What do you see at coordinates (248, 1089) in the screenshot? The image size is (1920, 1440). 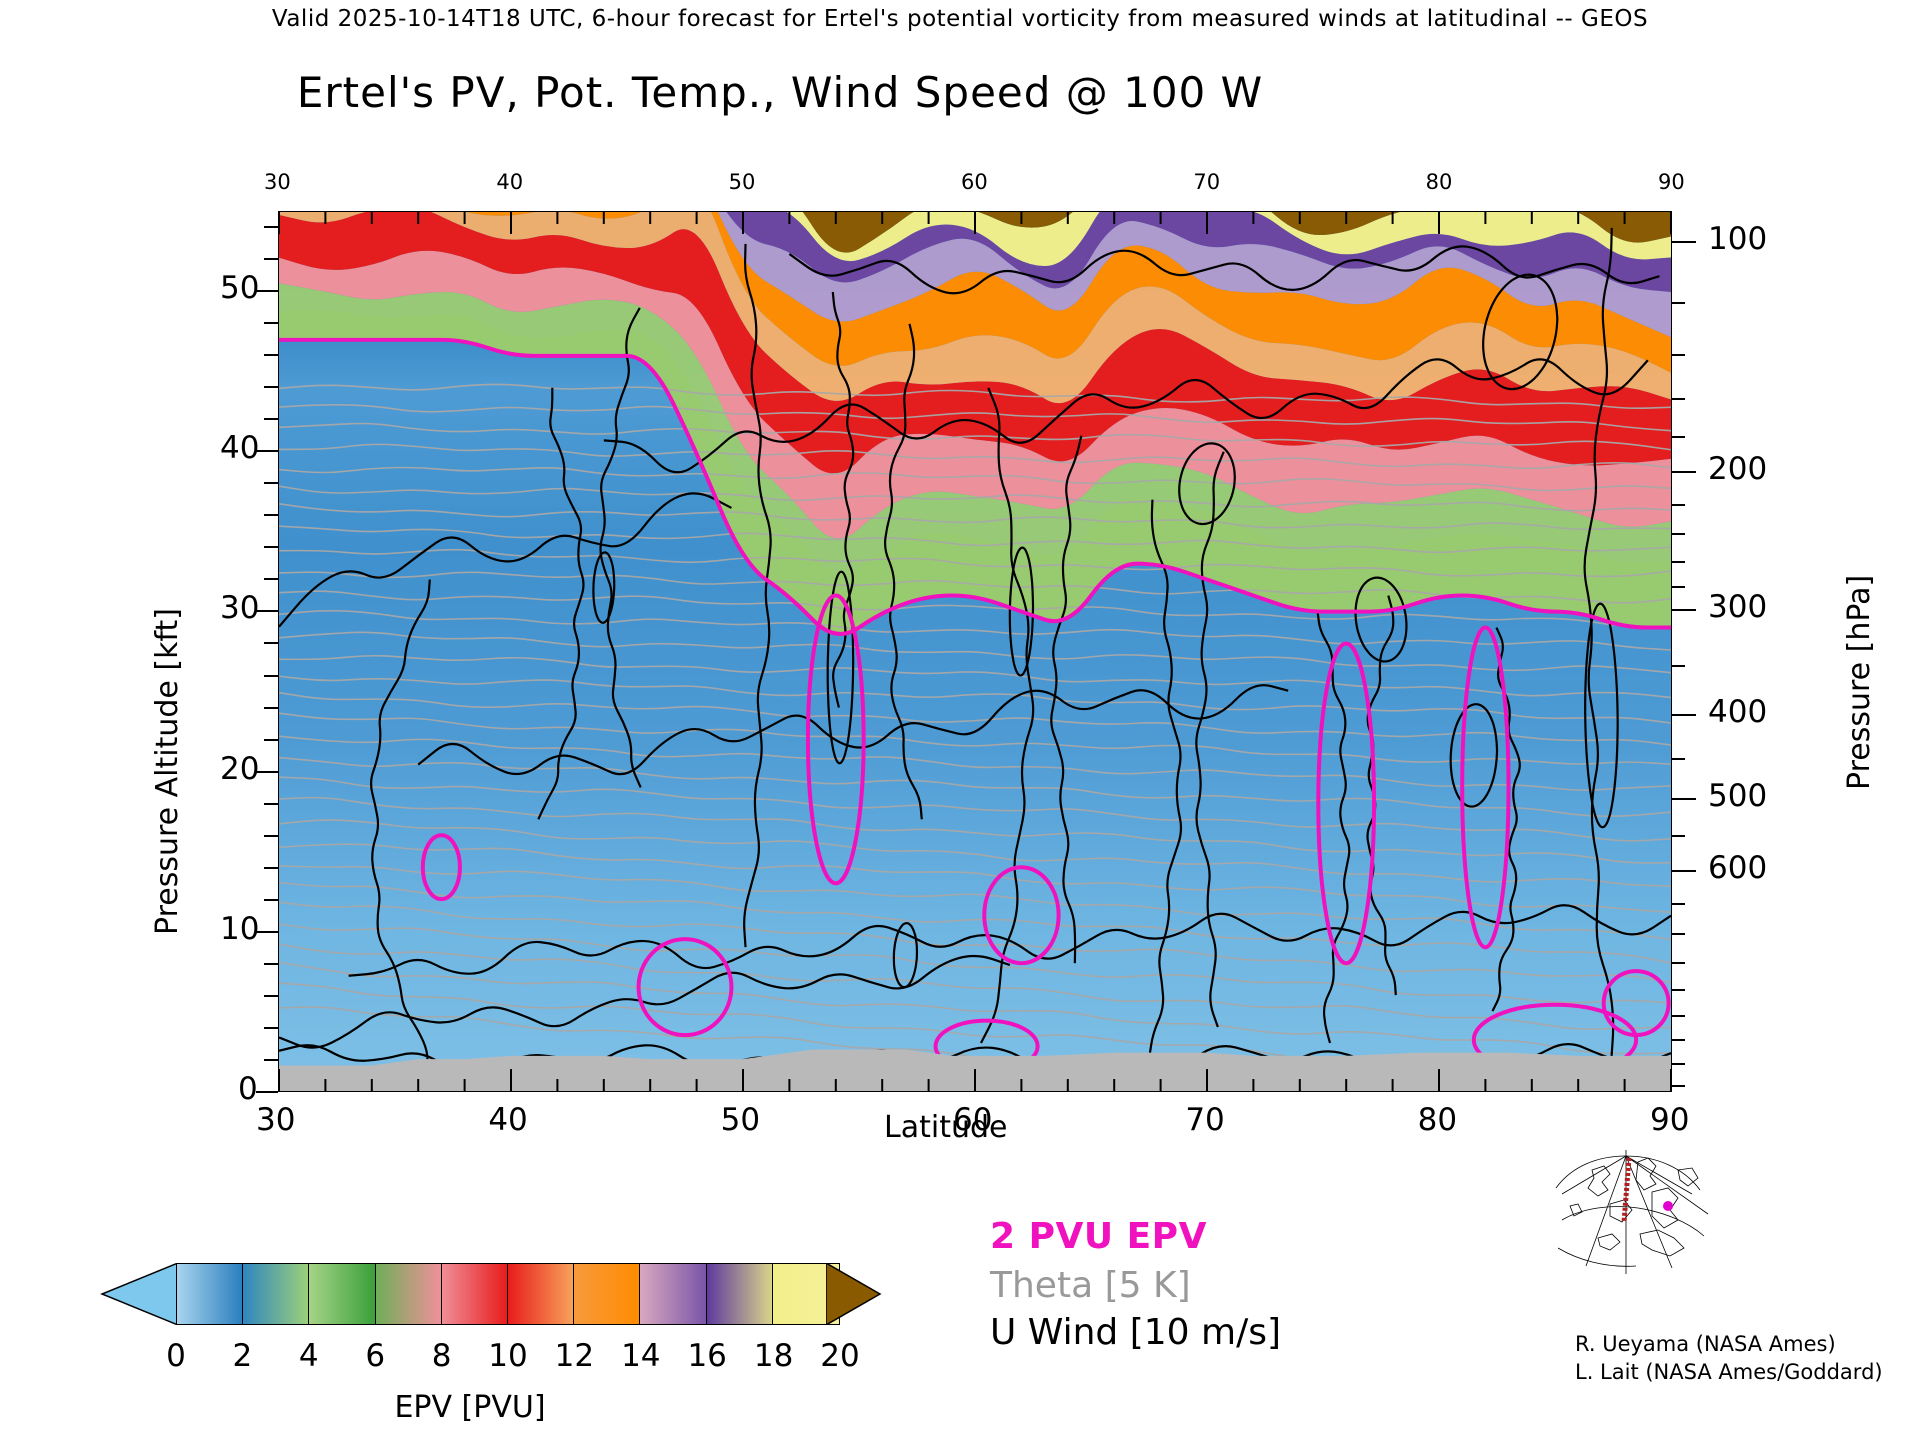 I see `left-tick-0: 0` at bounding box center [248, 1089].